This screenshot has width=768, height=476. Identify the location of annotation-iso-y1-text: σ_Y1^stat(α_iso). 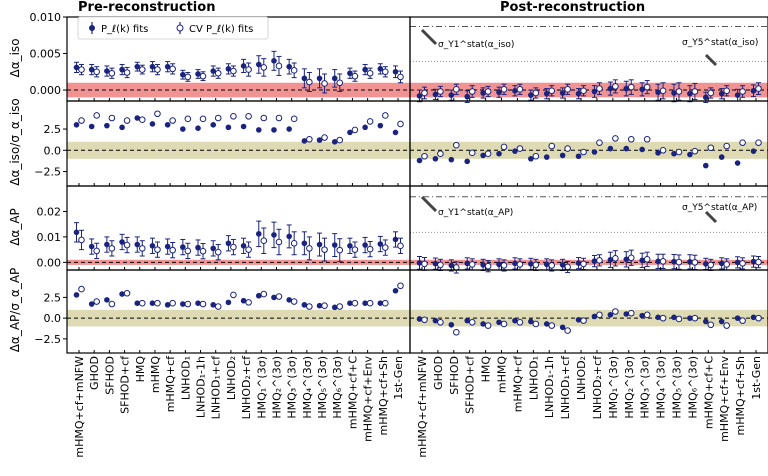
(476, 45).